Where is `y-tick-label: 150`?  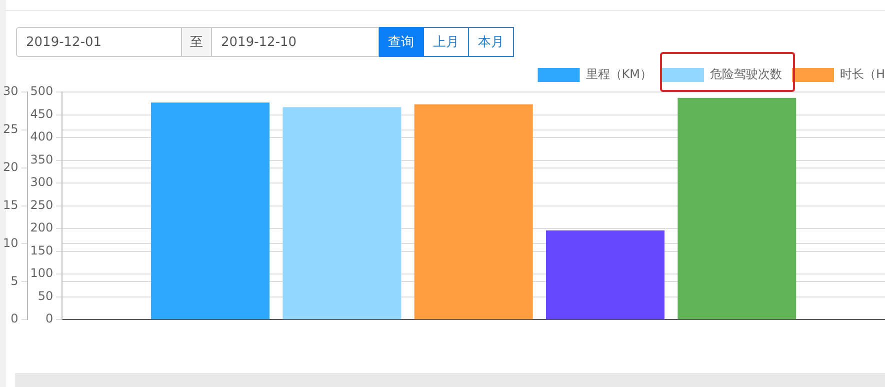 y-tick-label: 150 is located at coordinates (42, 250).